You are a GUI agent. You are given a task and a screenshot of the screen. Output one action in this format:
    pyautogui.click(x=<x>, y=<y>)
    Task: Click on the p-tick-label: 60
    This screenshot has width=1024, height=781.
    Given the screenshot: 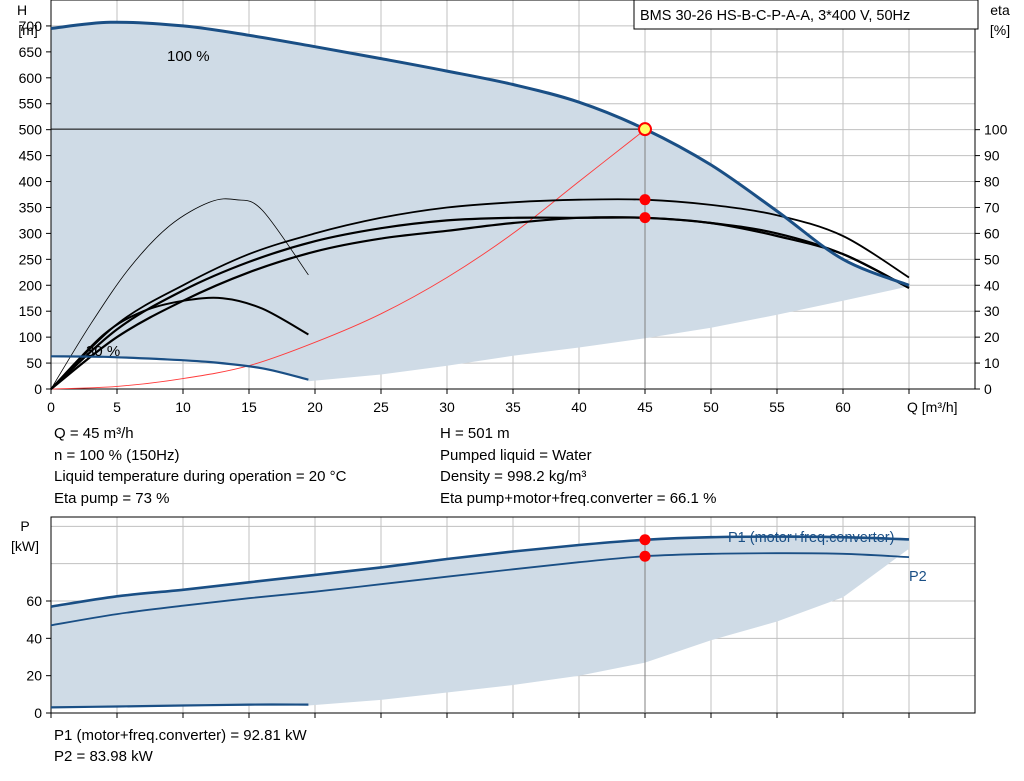 What is the action you would take?
    pyautogui.click(x=34, y=601)
    